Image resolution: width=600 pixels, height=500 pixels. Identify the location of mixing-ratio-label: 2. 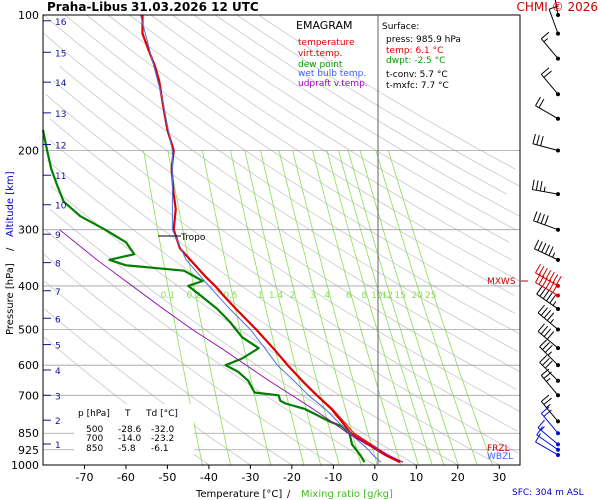
(293, 296).